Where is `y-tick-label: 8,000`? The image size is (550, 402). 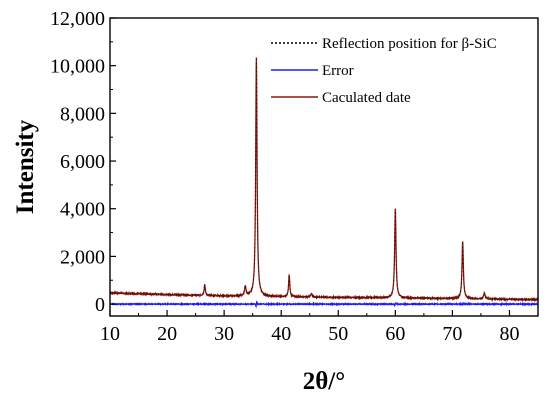
y-tick-label: 8,000 is located at coordinates (82, 114).